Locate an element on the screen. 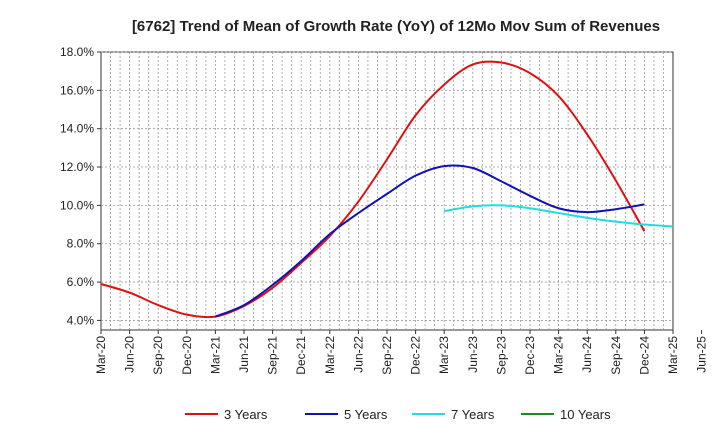 The width and height of the screenshot is (720, 440). x-tick-label: Sep-20 is located at coordinates (158, 355).